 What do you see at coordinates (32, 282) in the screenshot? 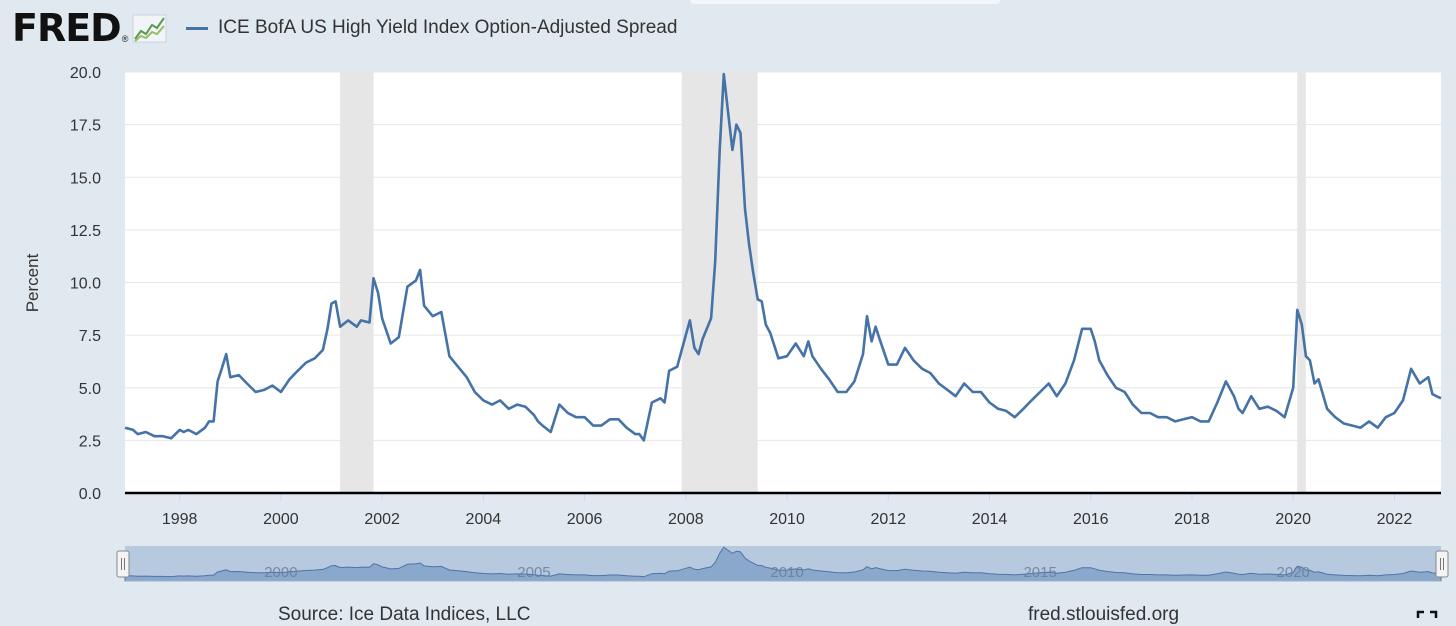
I see `y-axis-label: Percent` at bounding box center [32, 282].